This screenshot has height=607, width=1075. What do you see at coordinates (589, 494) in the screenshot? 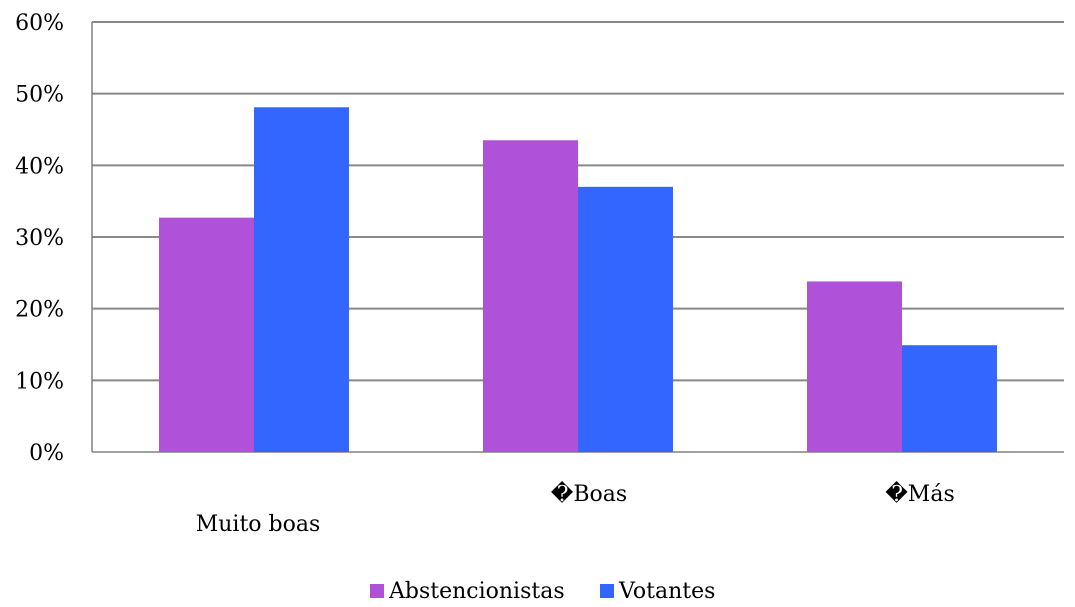
I see `x-category-label: �Boas` at bounding box center [589, 494].